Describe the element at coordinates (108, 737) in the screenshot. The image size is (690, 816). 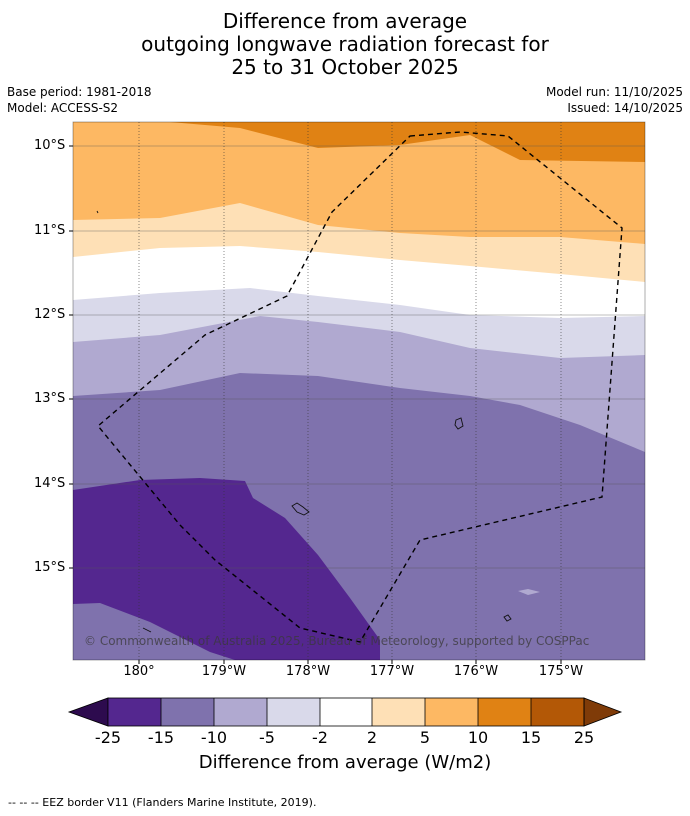
I see `colorbar-tick: -25` at that location.